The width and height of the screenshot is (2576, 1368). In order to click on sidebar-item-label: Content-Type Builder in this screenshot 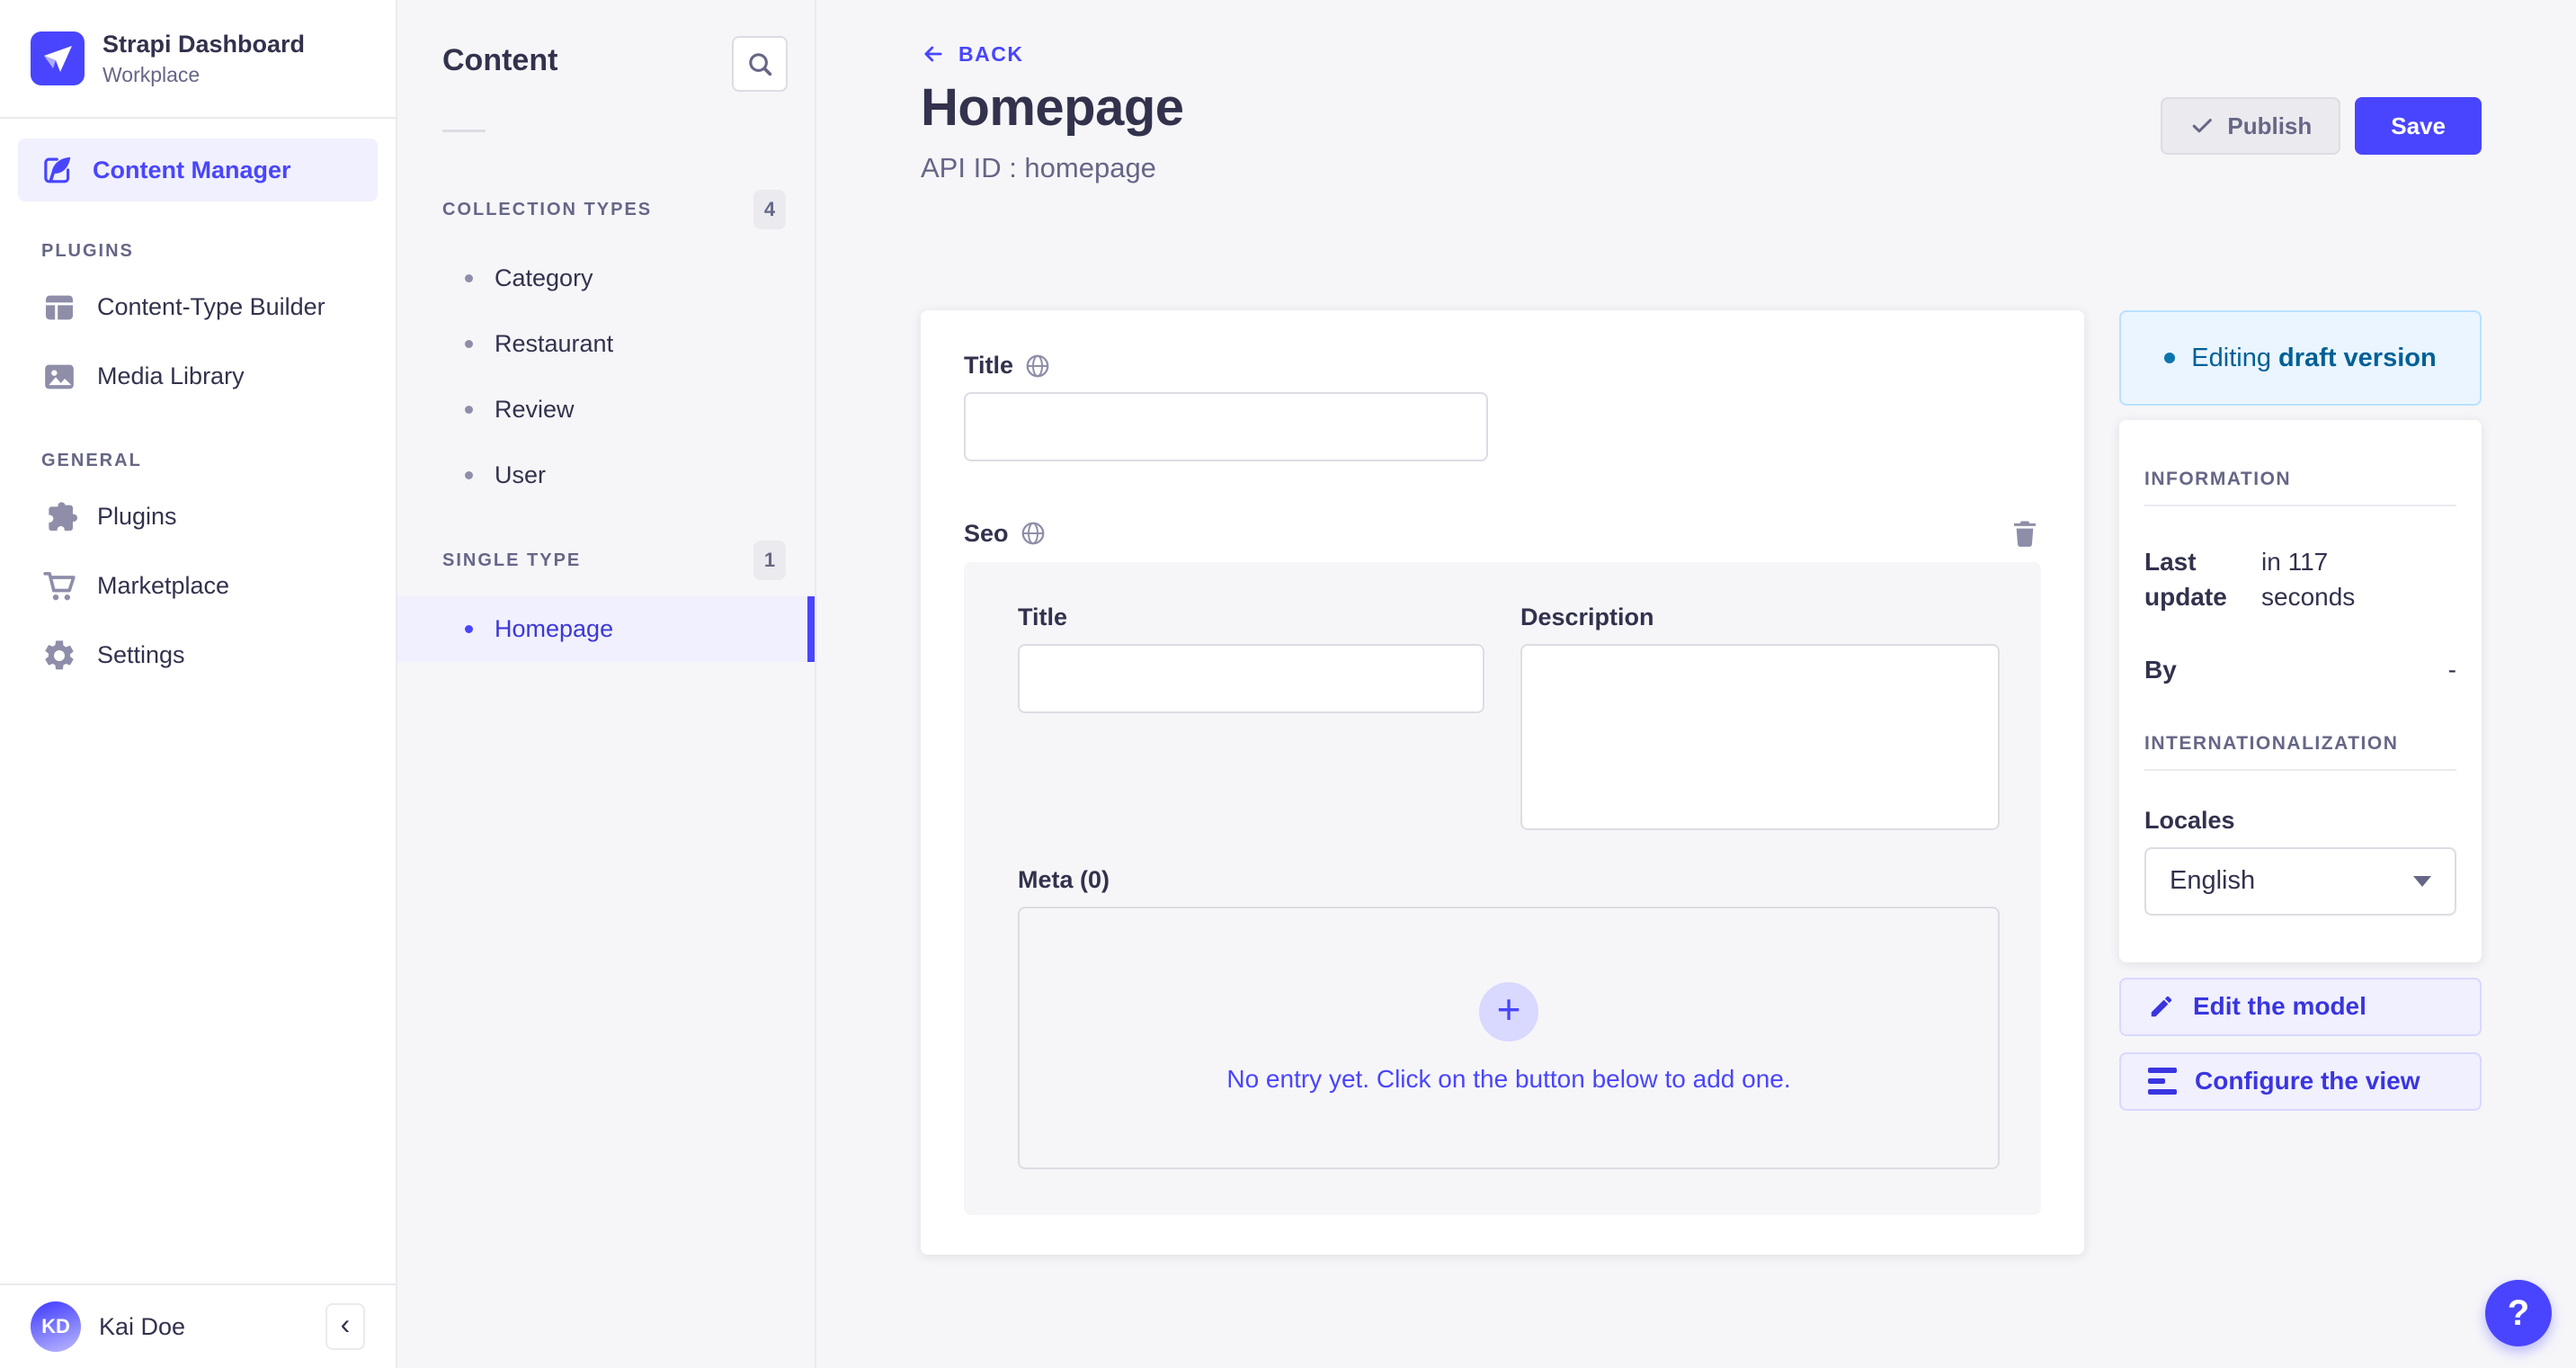, I will do `click(211, 307)`.